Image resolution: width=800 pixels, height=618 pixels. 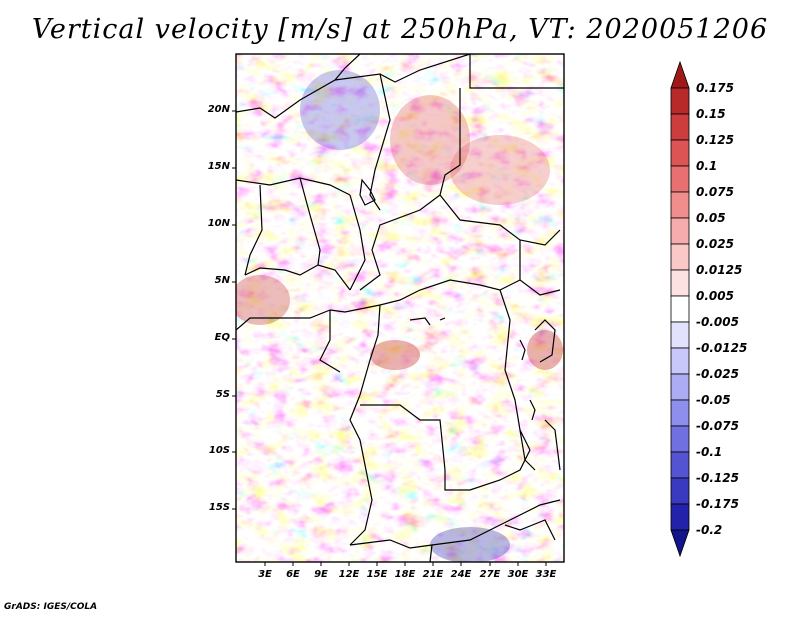 I want to click on colorbar-label: -0.0125, so click(x=722, y=348).